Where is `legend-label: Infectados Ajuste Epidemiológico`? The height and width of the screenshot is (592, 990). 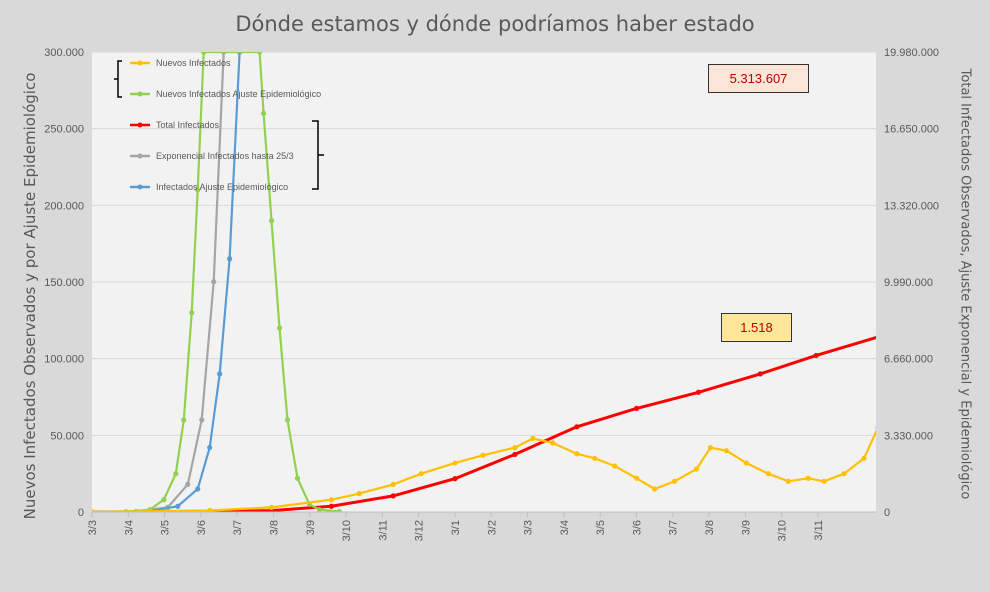 legend-label: Infectados Ajuste Epidemiológico is located at coordinates (222, 187).